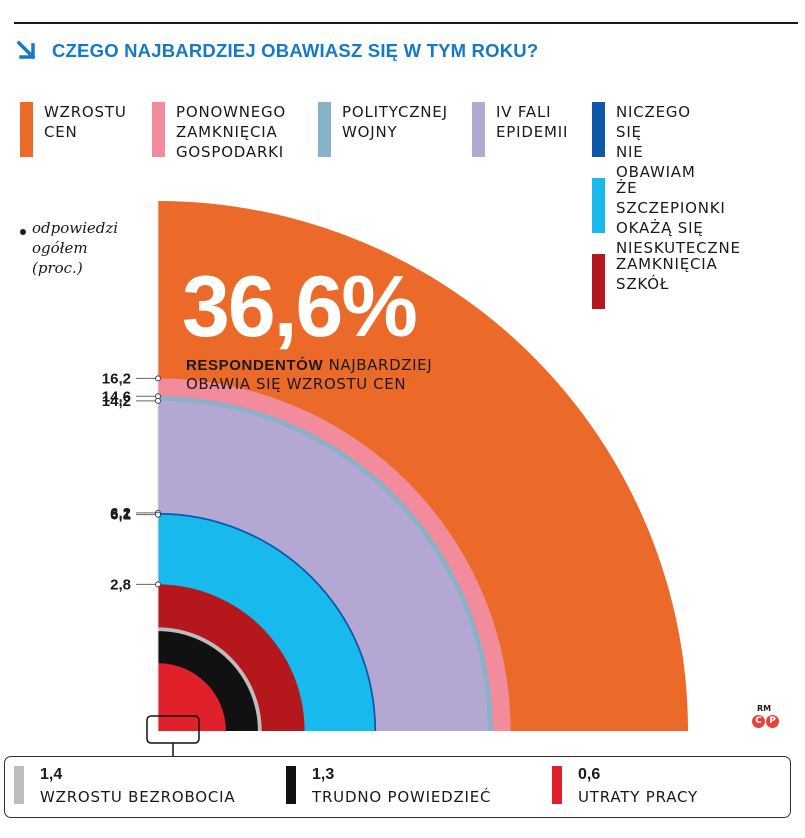 The image size is (805, 838). I want to click on headline-value: 36,6%, so click(300, 307).